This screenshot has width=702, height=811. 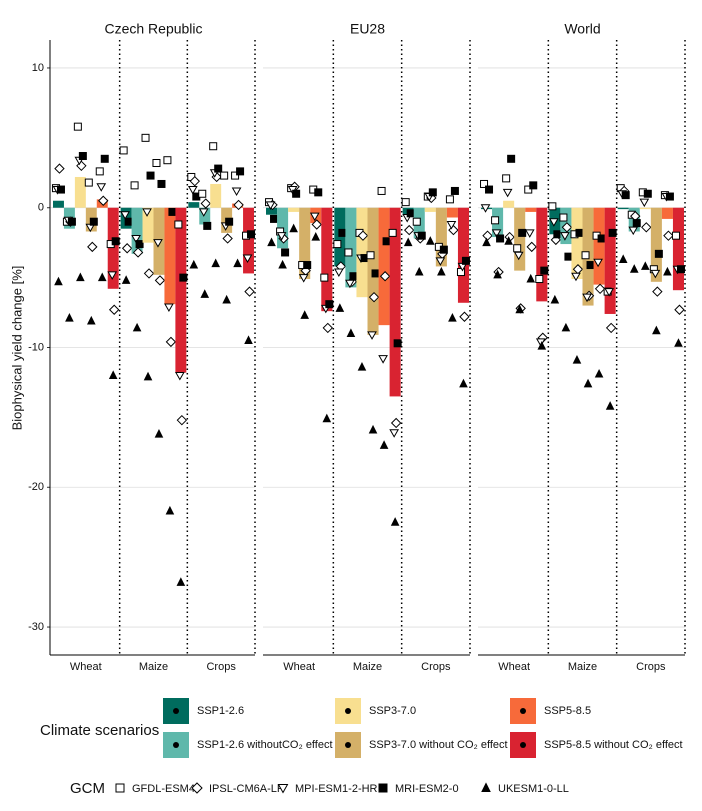 What do you see at coordinates (486, 787) in the screenshot?
I see `legend-marker` at bounding box center [486, 787].